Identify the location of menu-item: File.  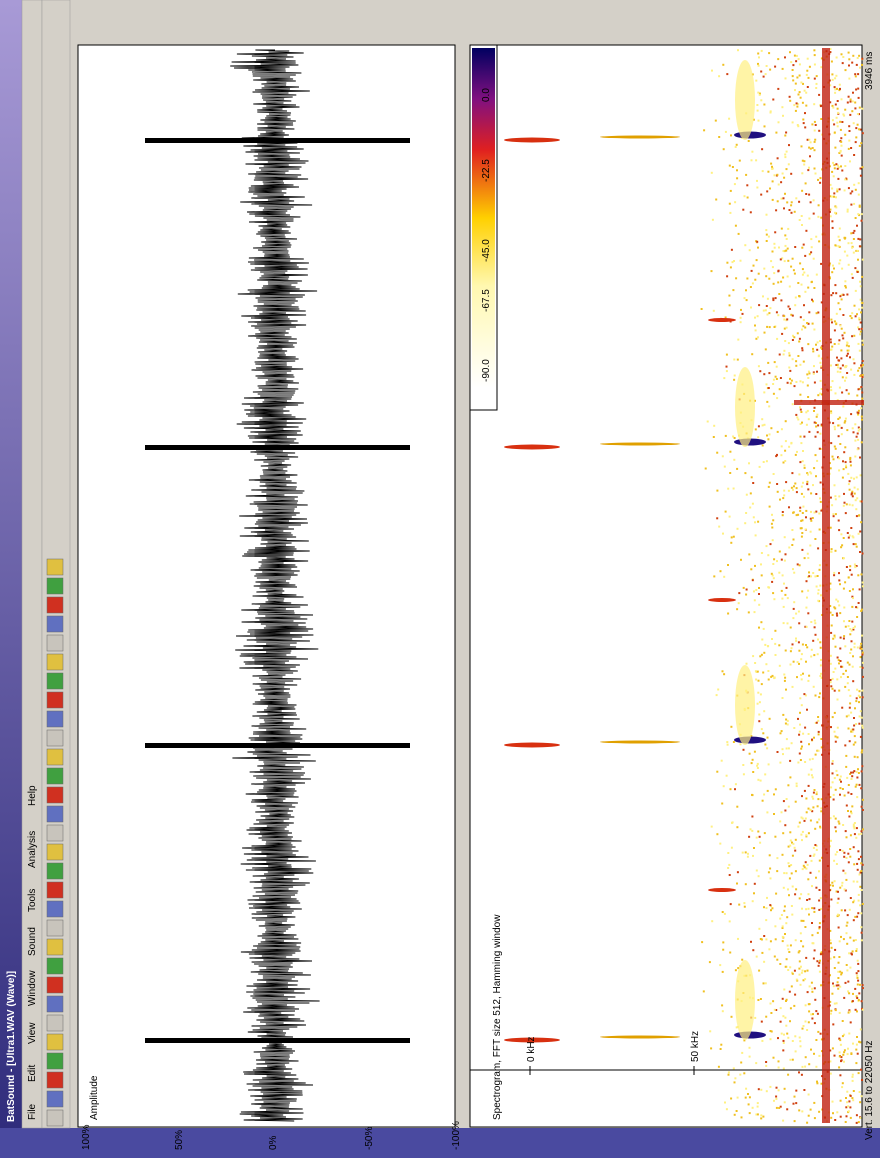
(32, 1111).